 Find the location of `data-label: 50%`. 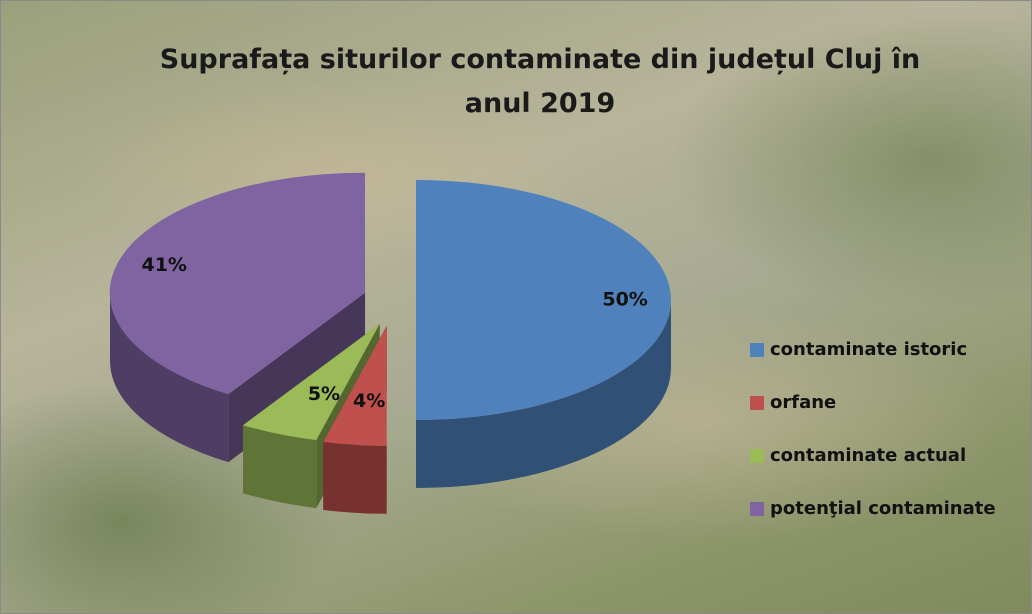

data-label: 50% is located at coordinates (624, 300).